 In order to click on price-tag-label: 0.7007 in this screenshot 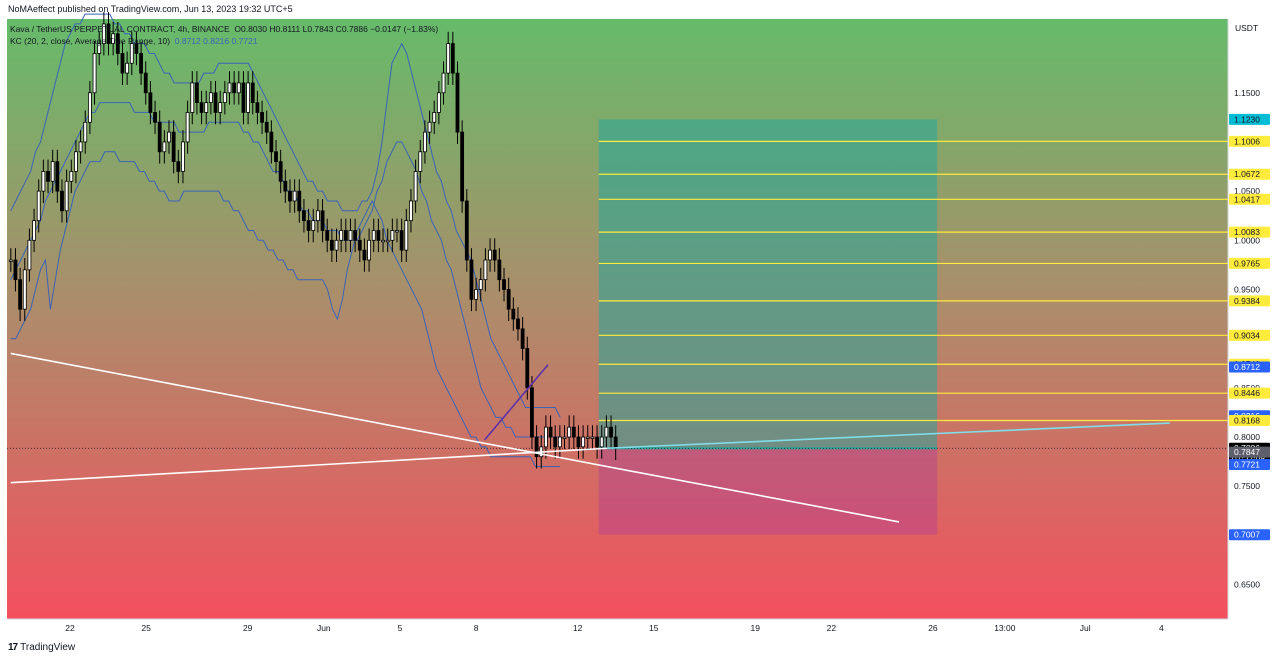, I will do `click(1247, 535)`.